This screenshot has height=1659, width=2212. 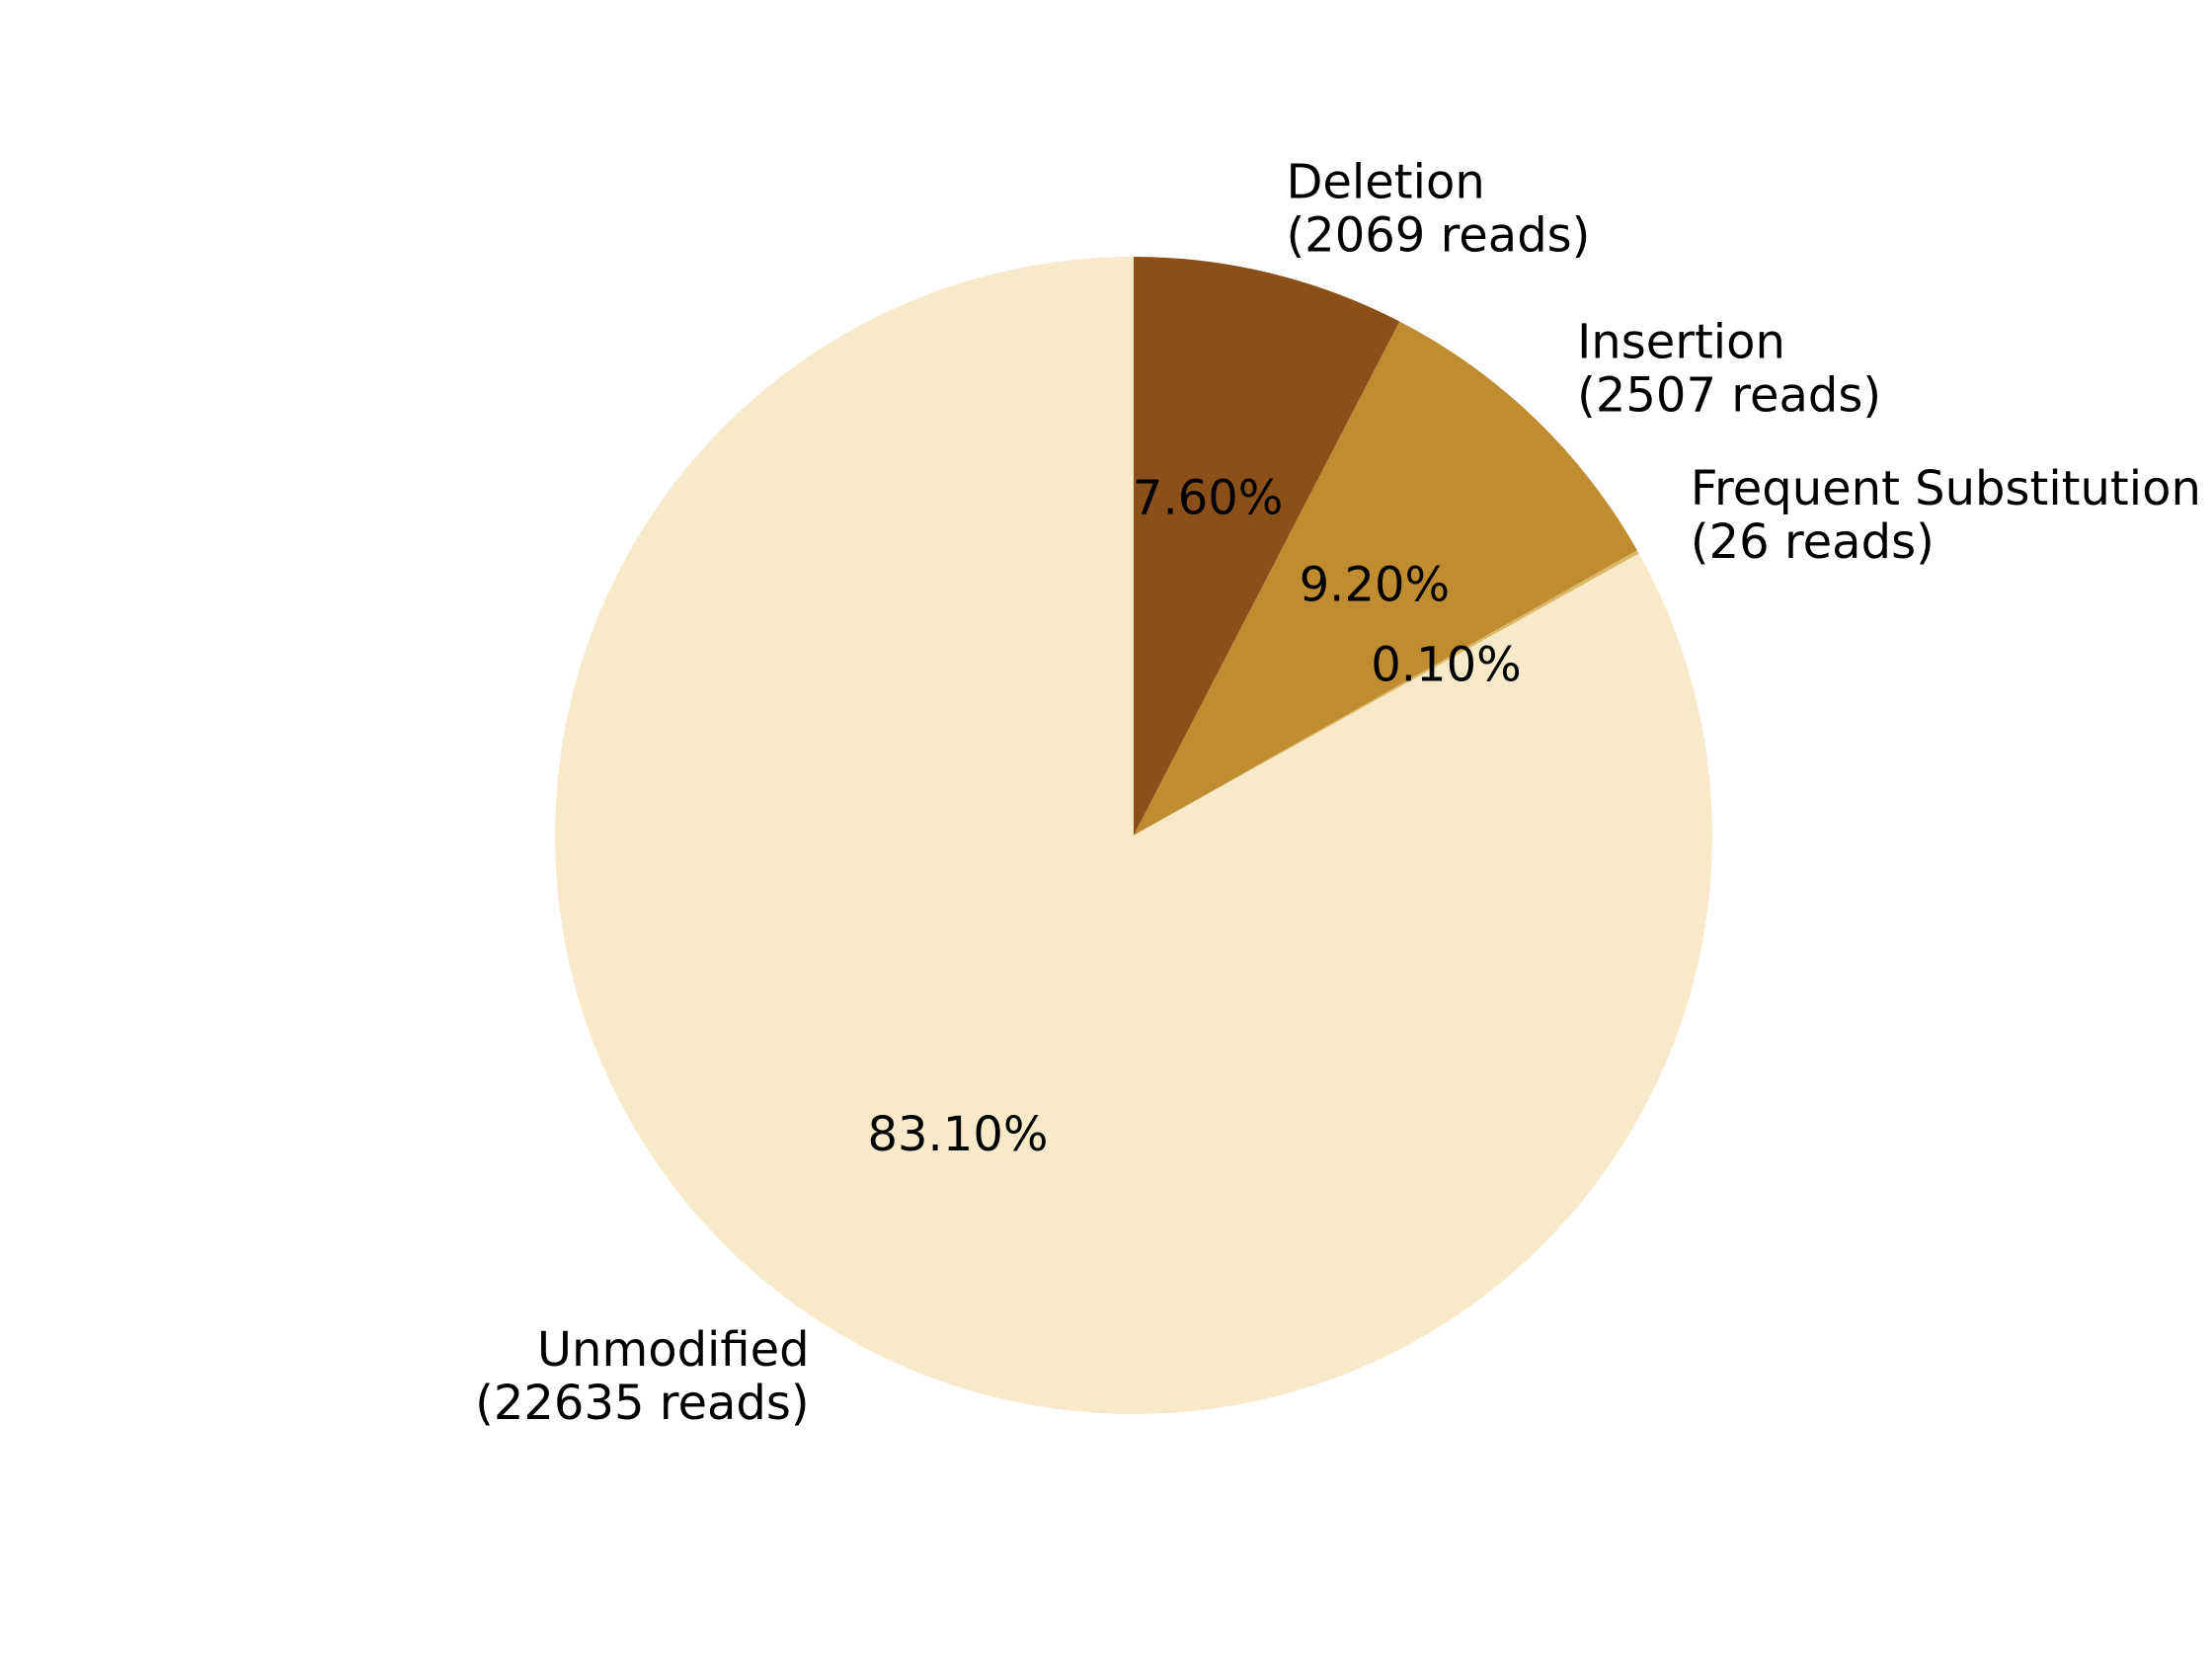 I want to click on slice-name: Insertion, so click(x=1681, y=343).